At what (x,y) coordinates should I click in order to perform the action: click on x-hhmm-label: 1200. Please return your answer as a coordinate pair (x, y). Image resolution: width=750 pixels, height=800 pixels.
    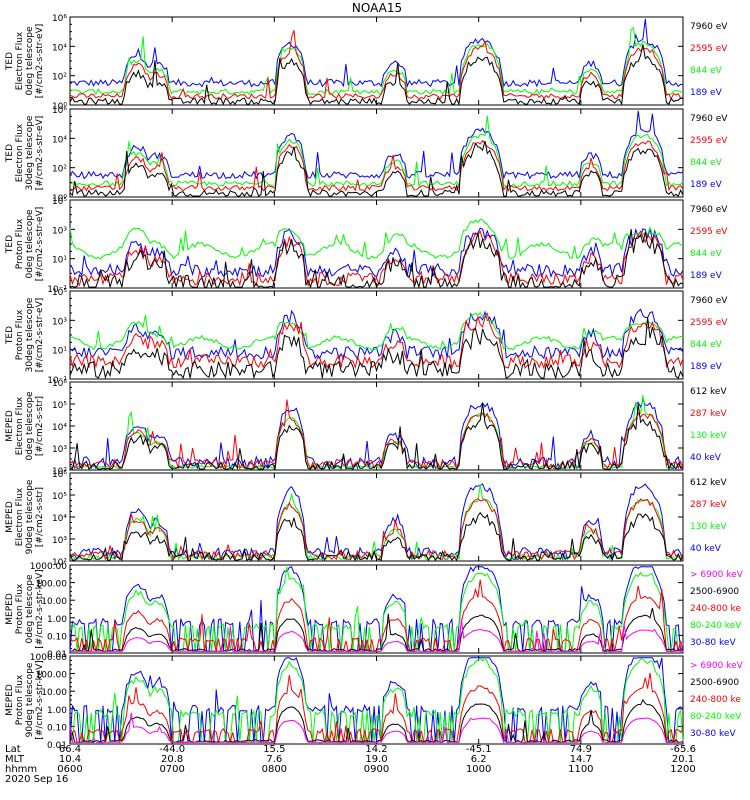
    Looking at the image, I should click on (682, 769).